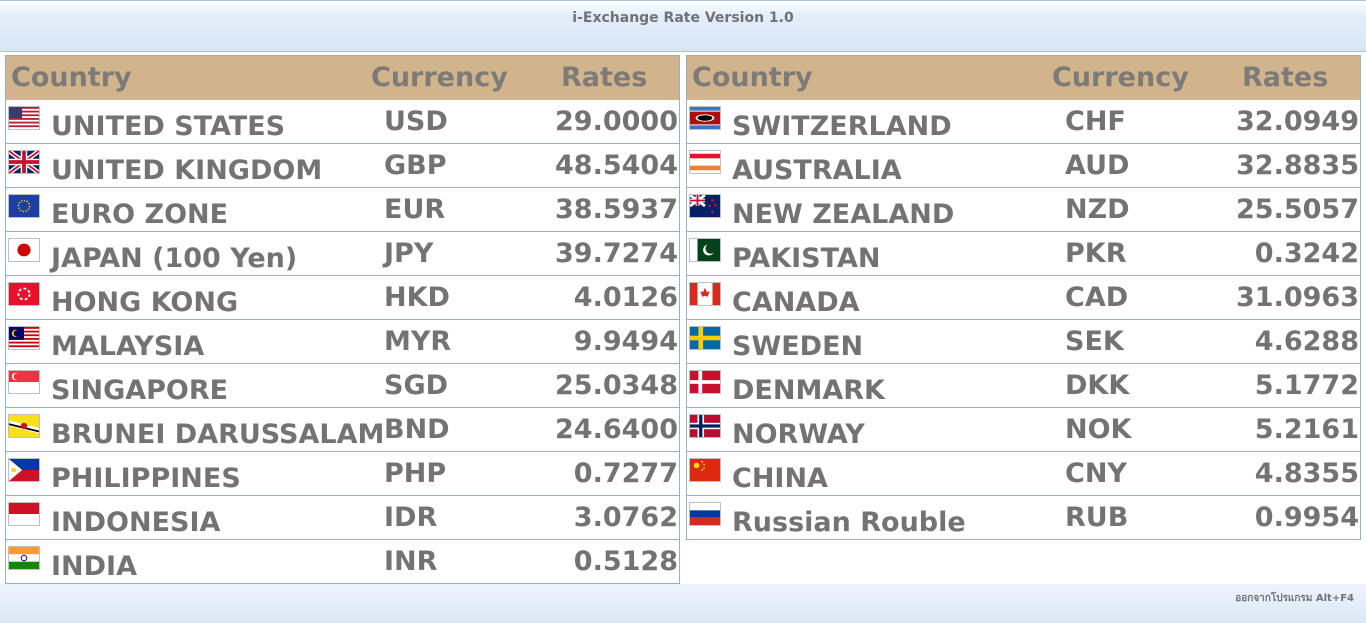  What do you see at coordinates (780, 478) in the screenshot?
I see `country-name: CHINA` at bounding box center [780, 478].